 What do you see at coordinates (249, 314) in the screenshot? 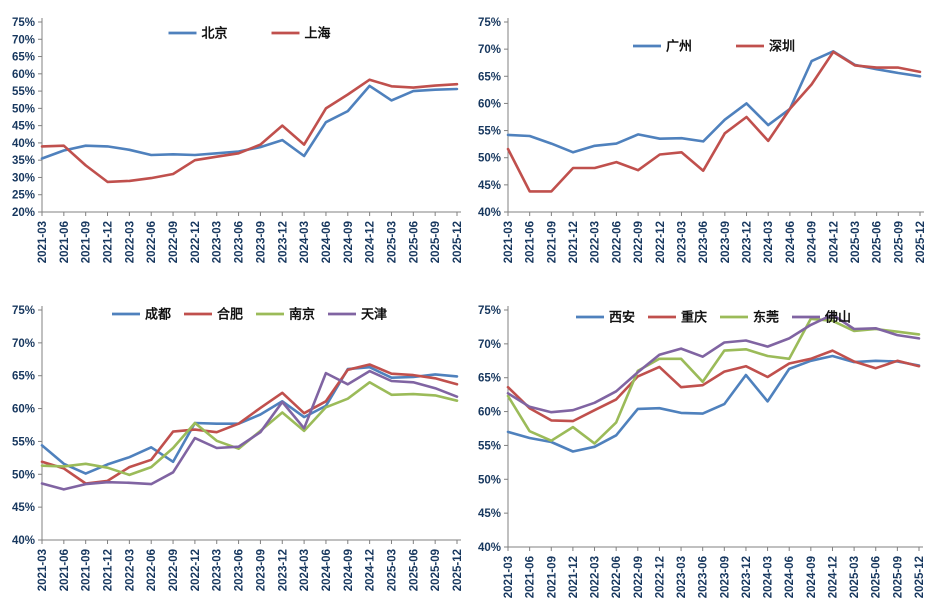
I see `legend: 成都 合肥 南京 天津` at bounding box center [249, 314].